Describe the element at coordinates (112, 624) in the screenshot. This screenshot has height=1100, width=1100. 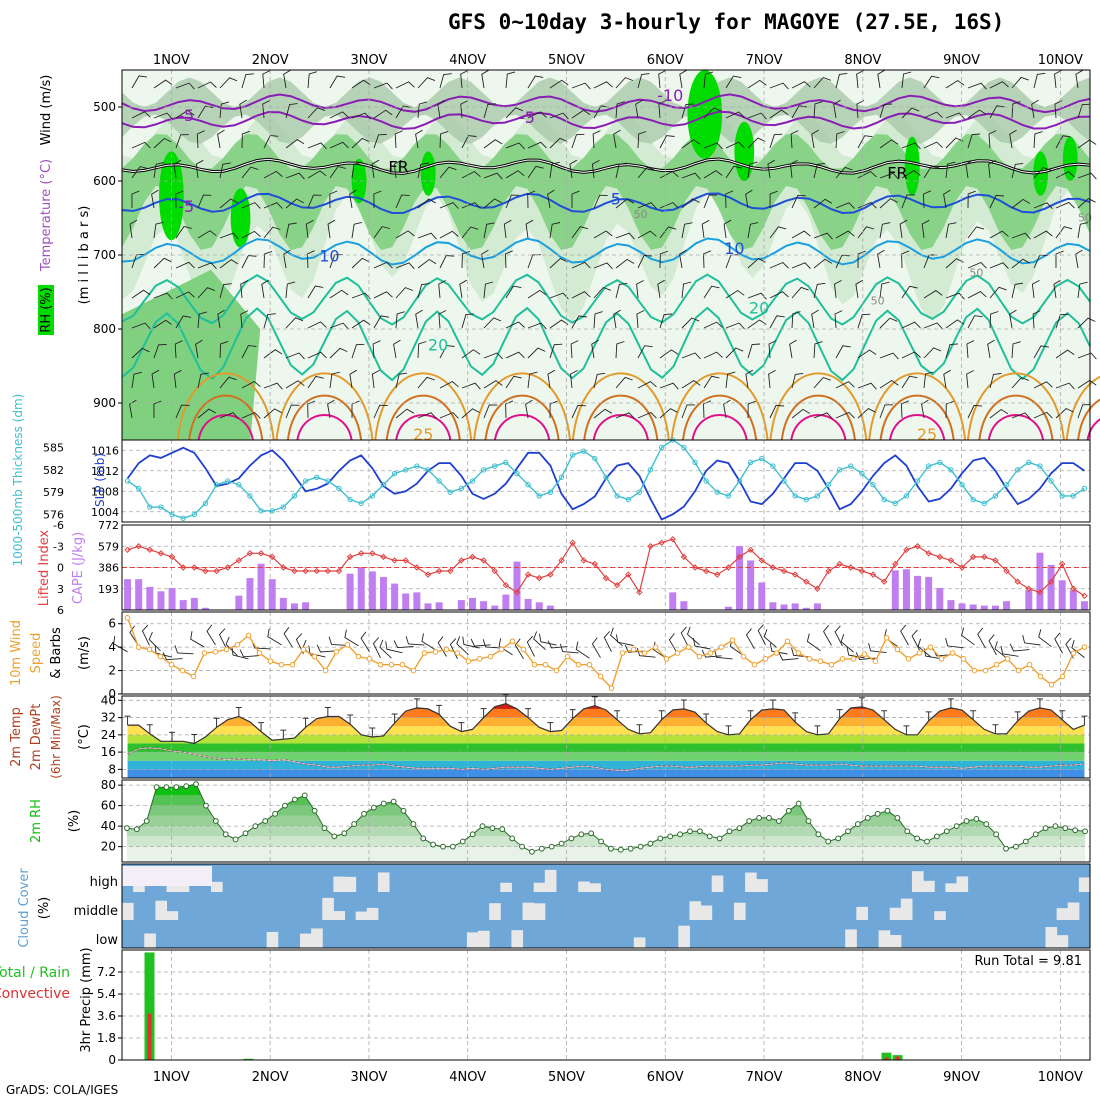
I see `wind-tick-label: 6` at that location.